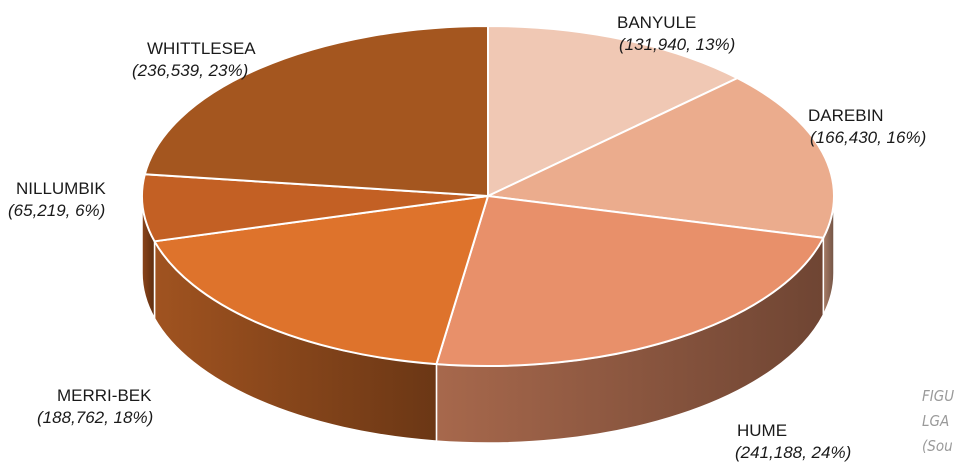 The width and height of the screenshot is (957, 470). I want to click on caption-line: (Sou, so click(937, 446).